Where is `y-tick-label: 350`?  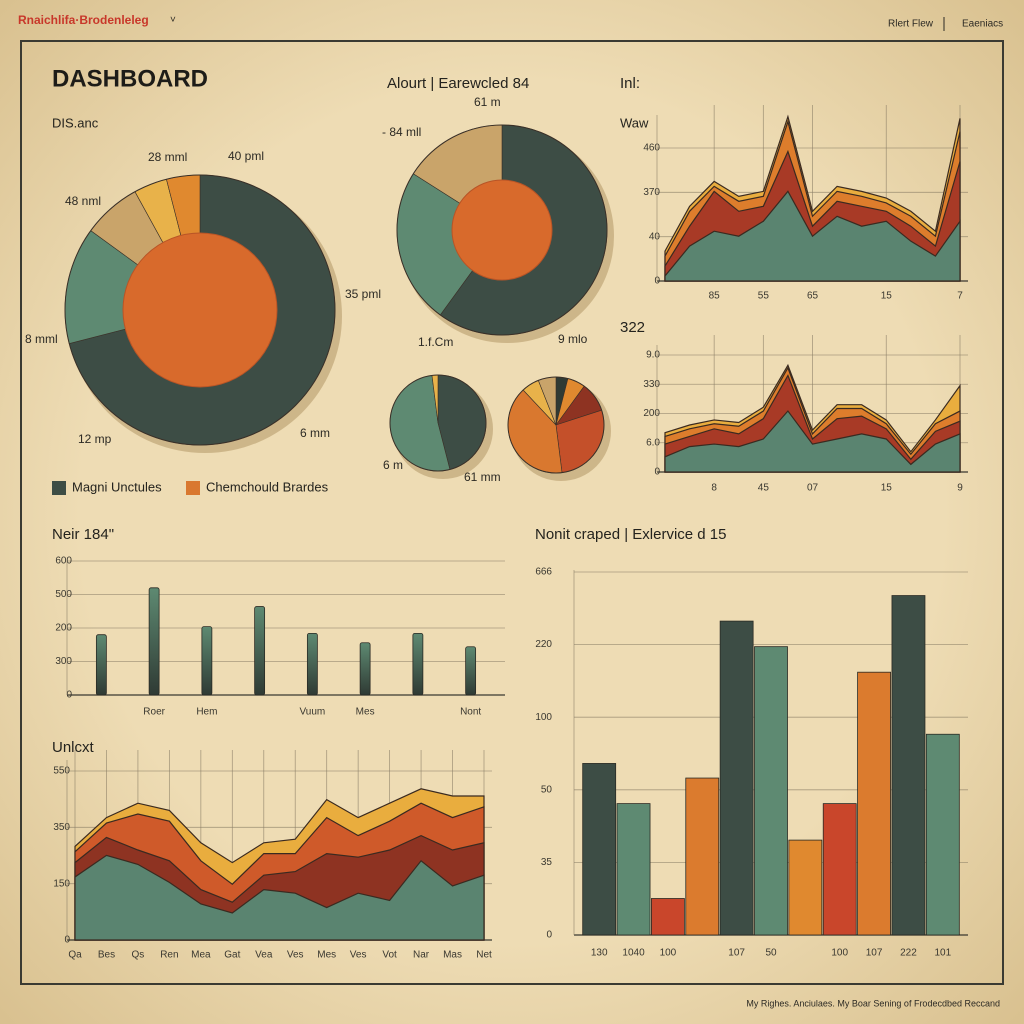 y-tick-label: 350 is located at coordinates (61, 827).